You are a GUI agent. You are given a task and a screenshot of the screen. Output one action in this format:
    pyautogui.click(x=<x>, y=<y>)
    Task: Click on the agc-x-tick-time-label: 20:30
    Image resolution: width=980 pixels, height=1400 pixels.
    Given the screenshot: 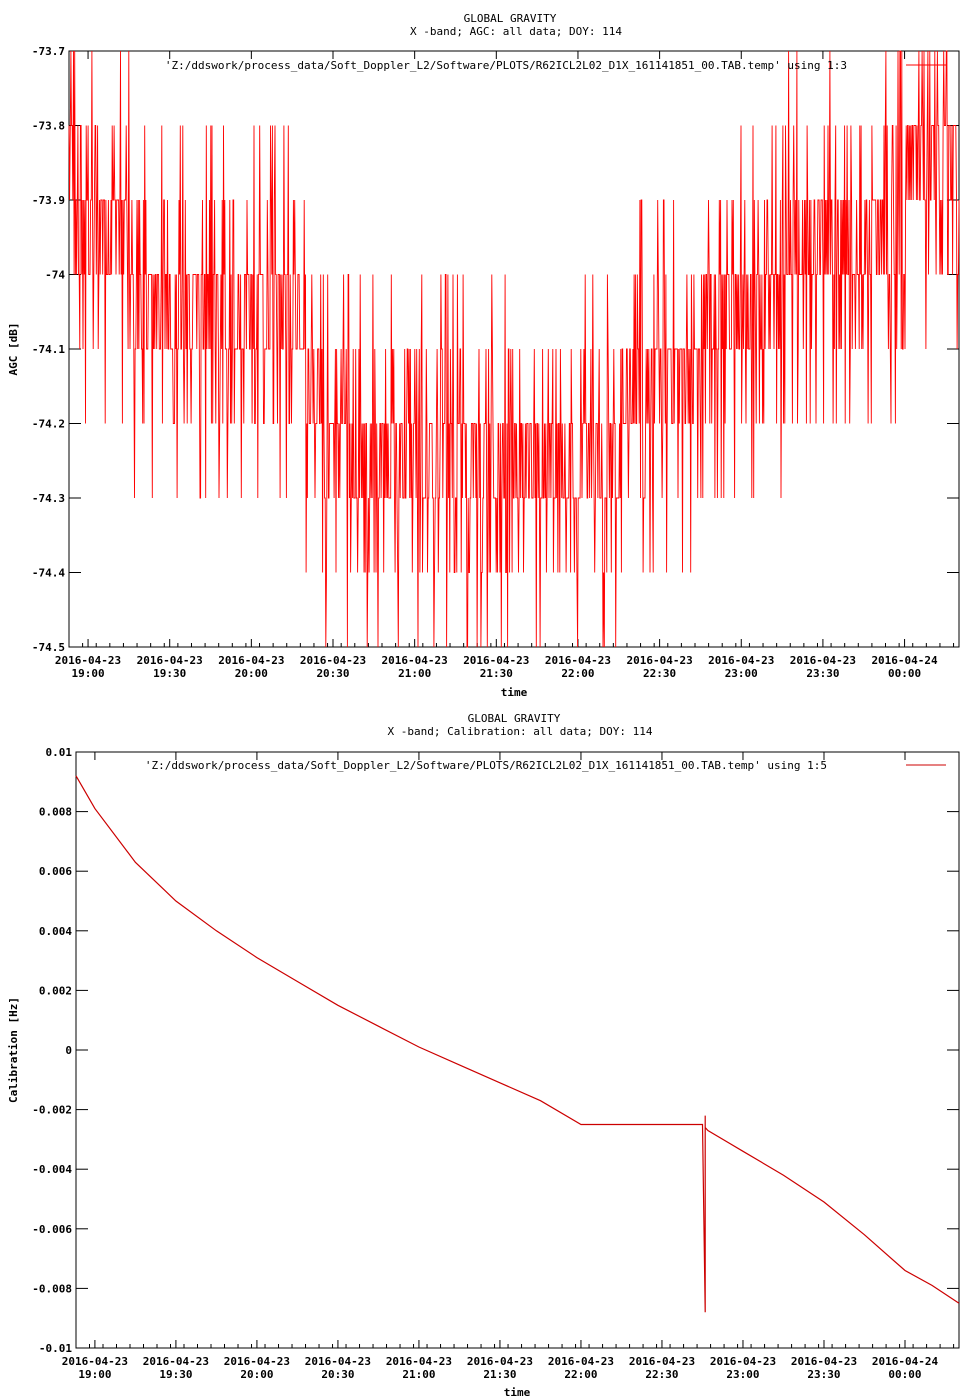 What is the action you would take?
    pyautogui.click(x=332, y=673)
    